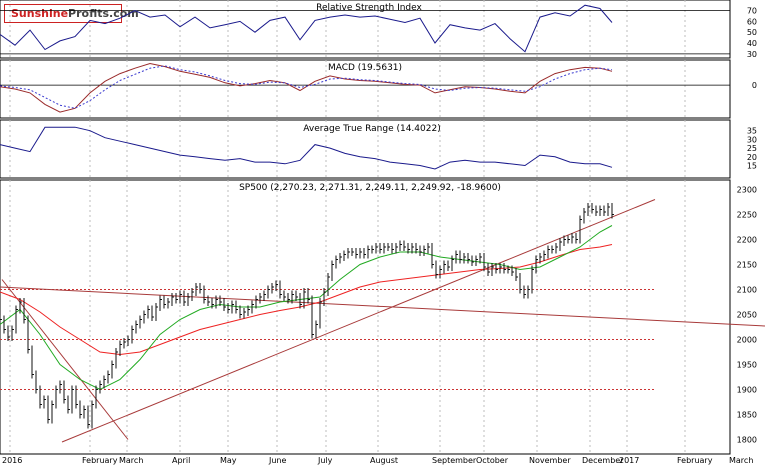 Image resolution: width=765 pixels, height=465 pixels. Describe the element at coordinates (384, 460) in the screenshot. I see `x-tick-label: August` at that location.